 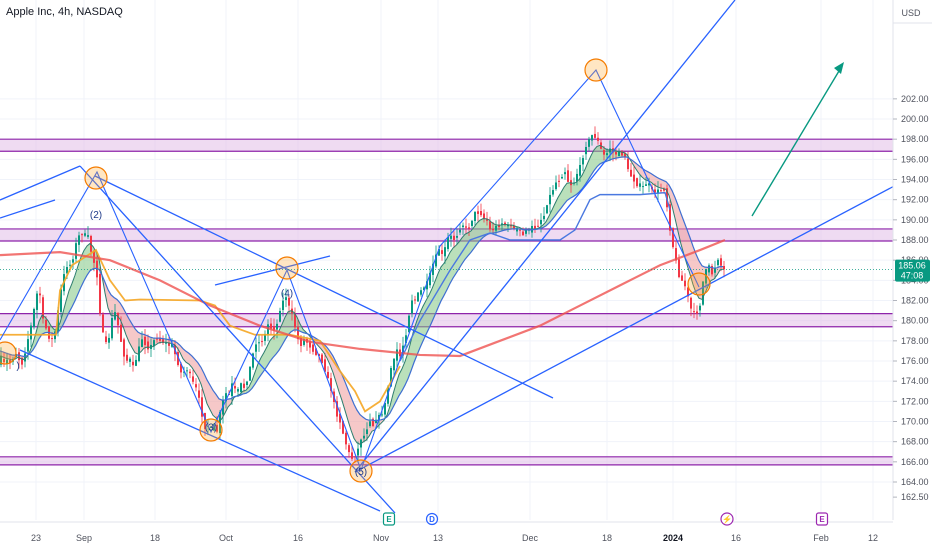 What do you see at coordinates (446, 145) in the screenshot?
I see `zone-band` at bounding box center [446, 145].